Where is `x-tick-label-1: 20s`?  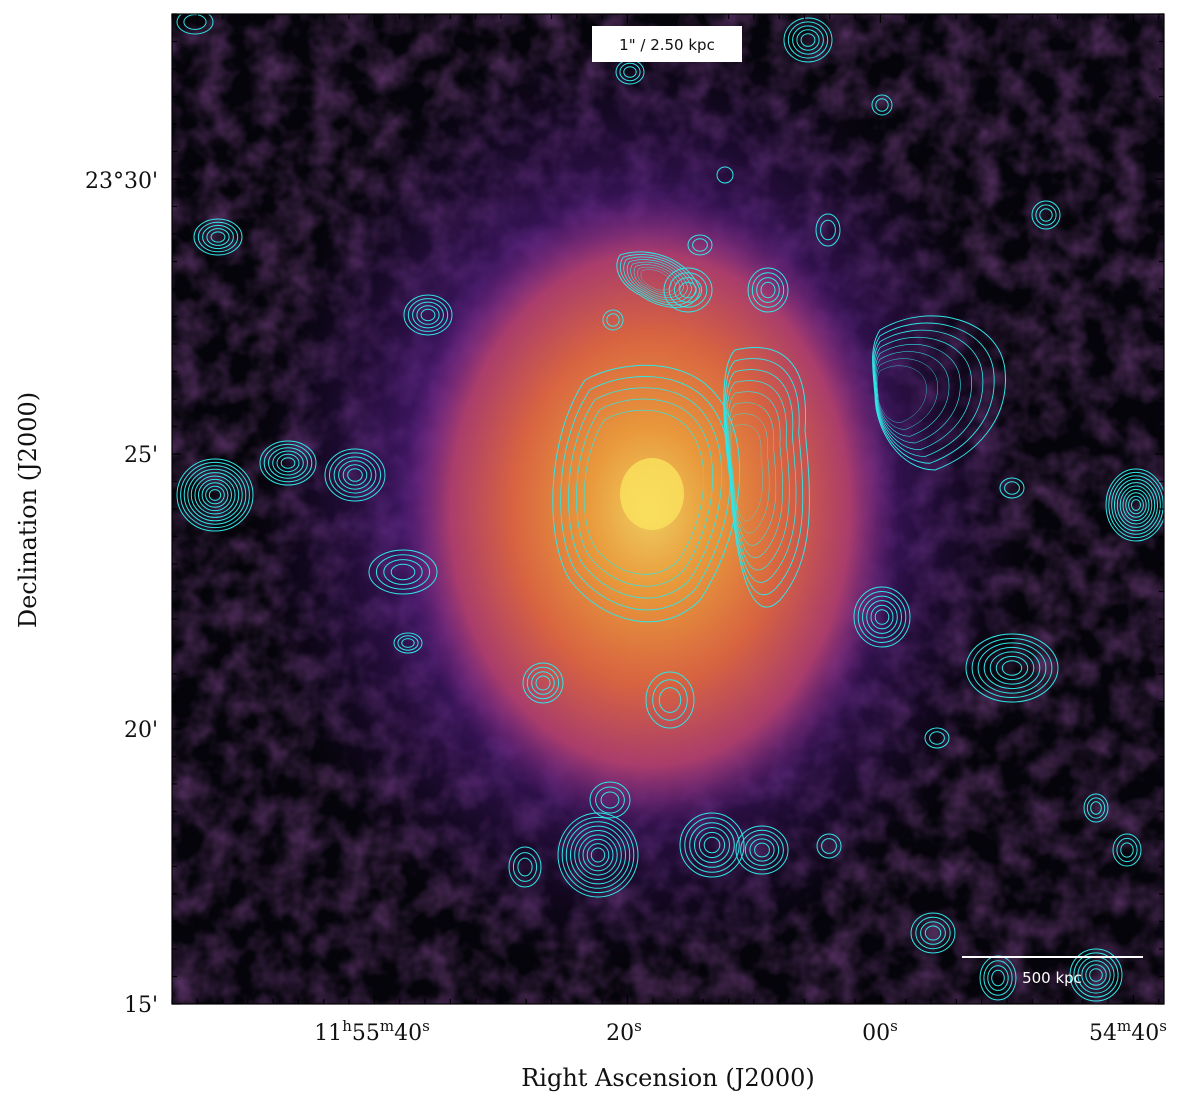
x-tick-label-1: 20s is located at coordinates (624, 1031).